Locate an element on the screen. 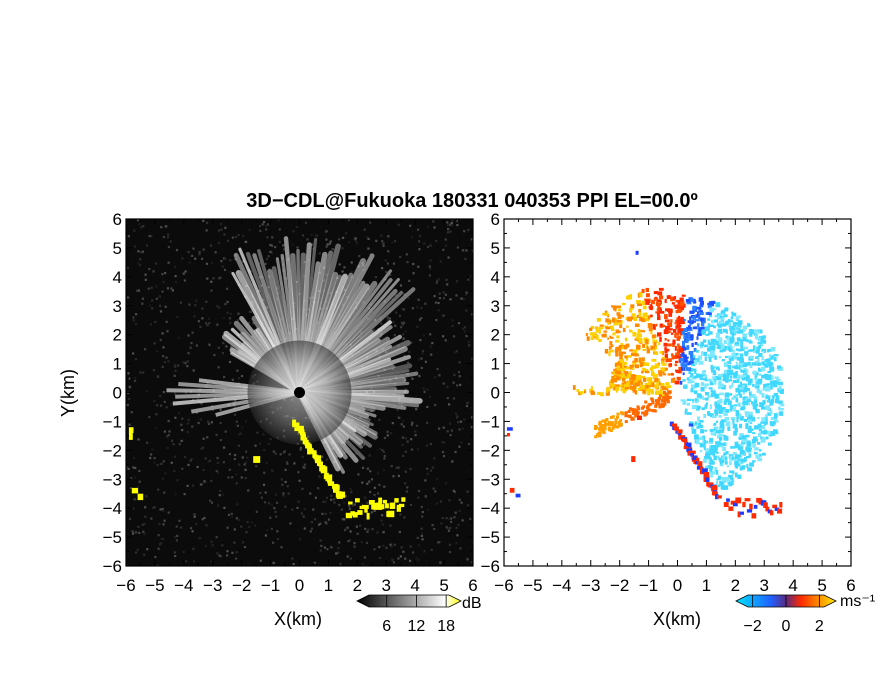 This screenshot has width=880, height=680. colorbar-tick-label: 2 is located at coordinates (819, 626).